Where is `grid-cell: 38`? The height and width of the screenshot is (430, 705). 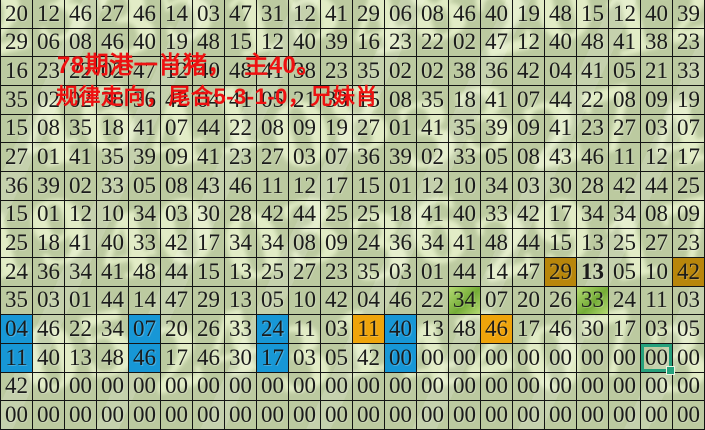 grid-cell: 38 is located at coordinates (305, 71).